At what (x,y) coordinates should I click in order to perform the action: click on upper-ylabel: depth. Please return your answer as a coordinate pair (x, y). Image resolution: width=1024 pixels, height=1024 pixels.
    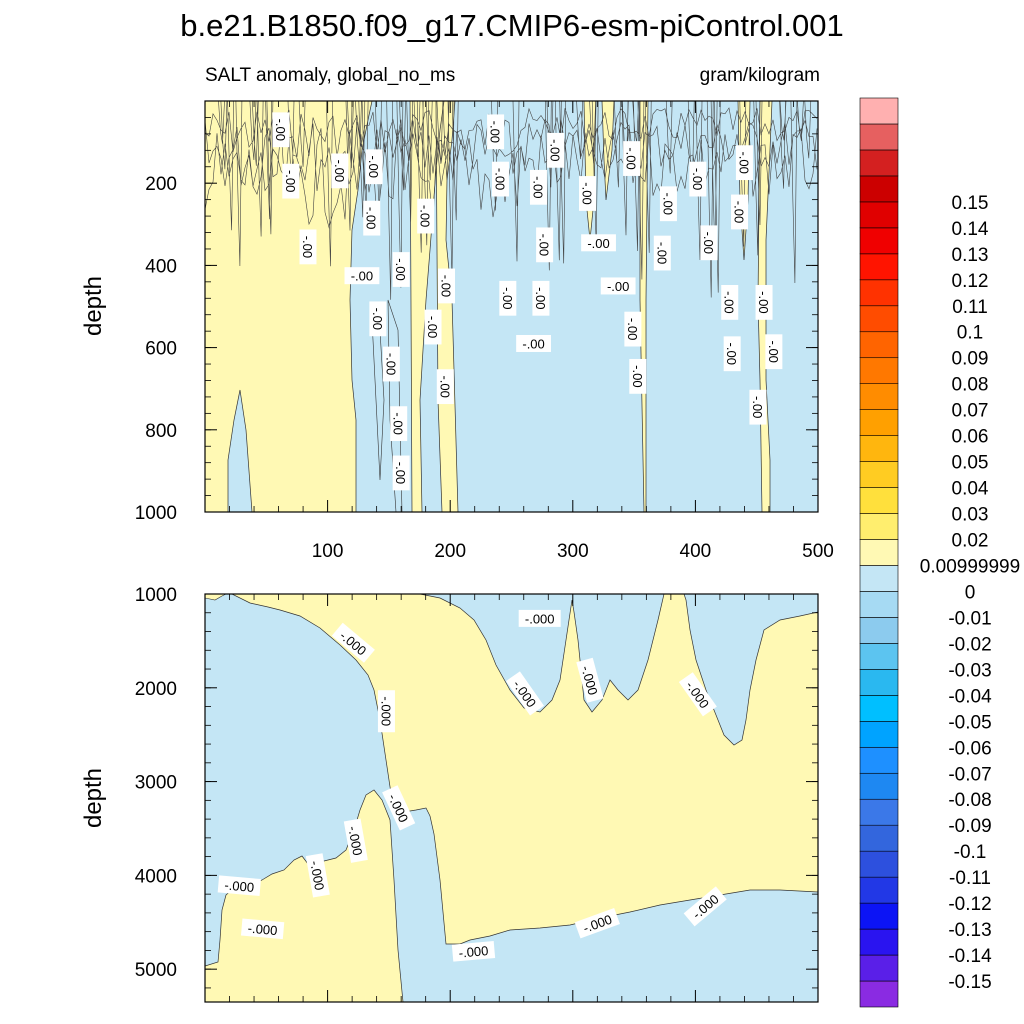
    Looking at the image, I should click on (93, 306).